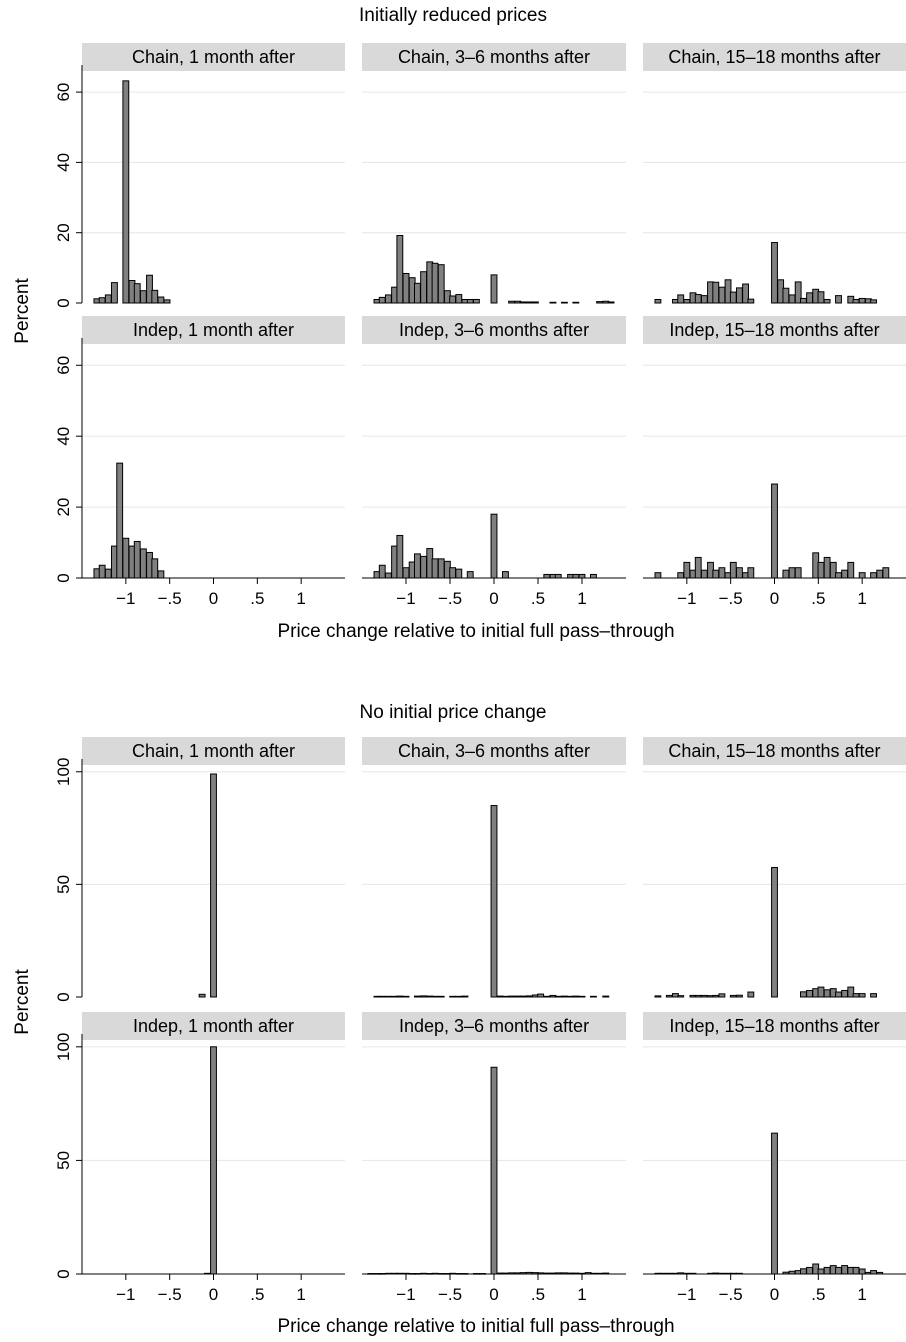  I want to click on panel: Chain, 3–6 months after, so click(494, 867).